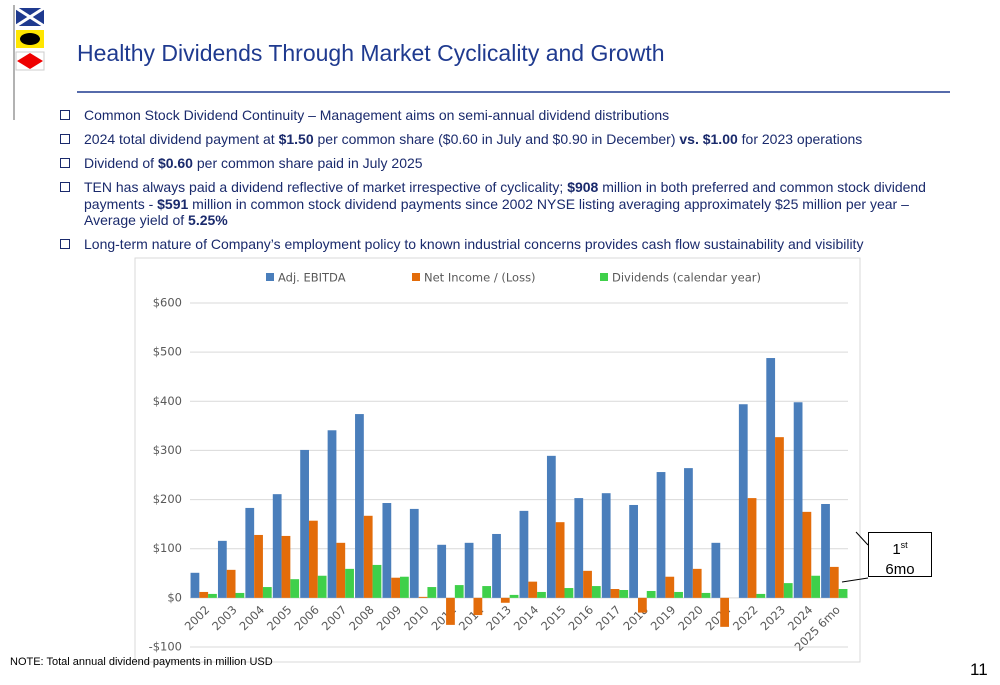  What do you see at coordinates (900, 569) in the screenshot?
I see `callout-text: 6mo` at bounding box center [900, 569].